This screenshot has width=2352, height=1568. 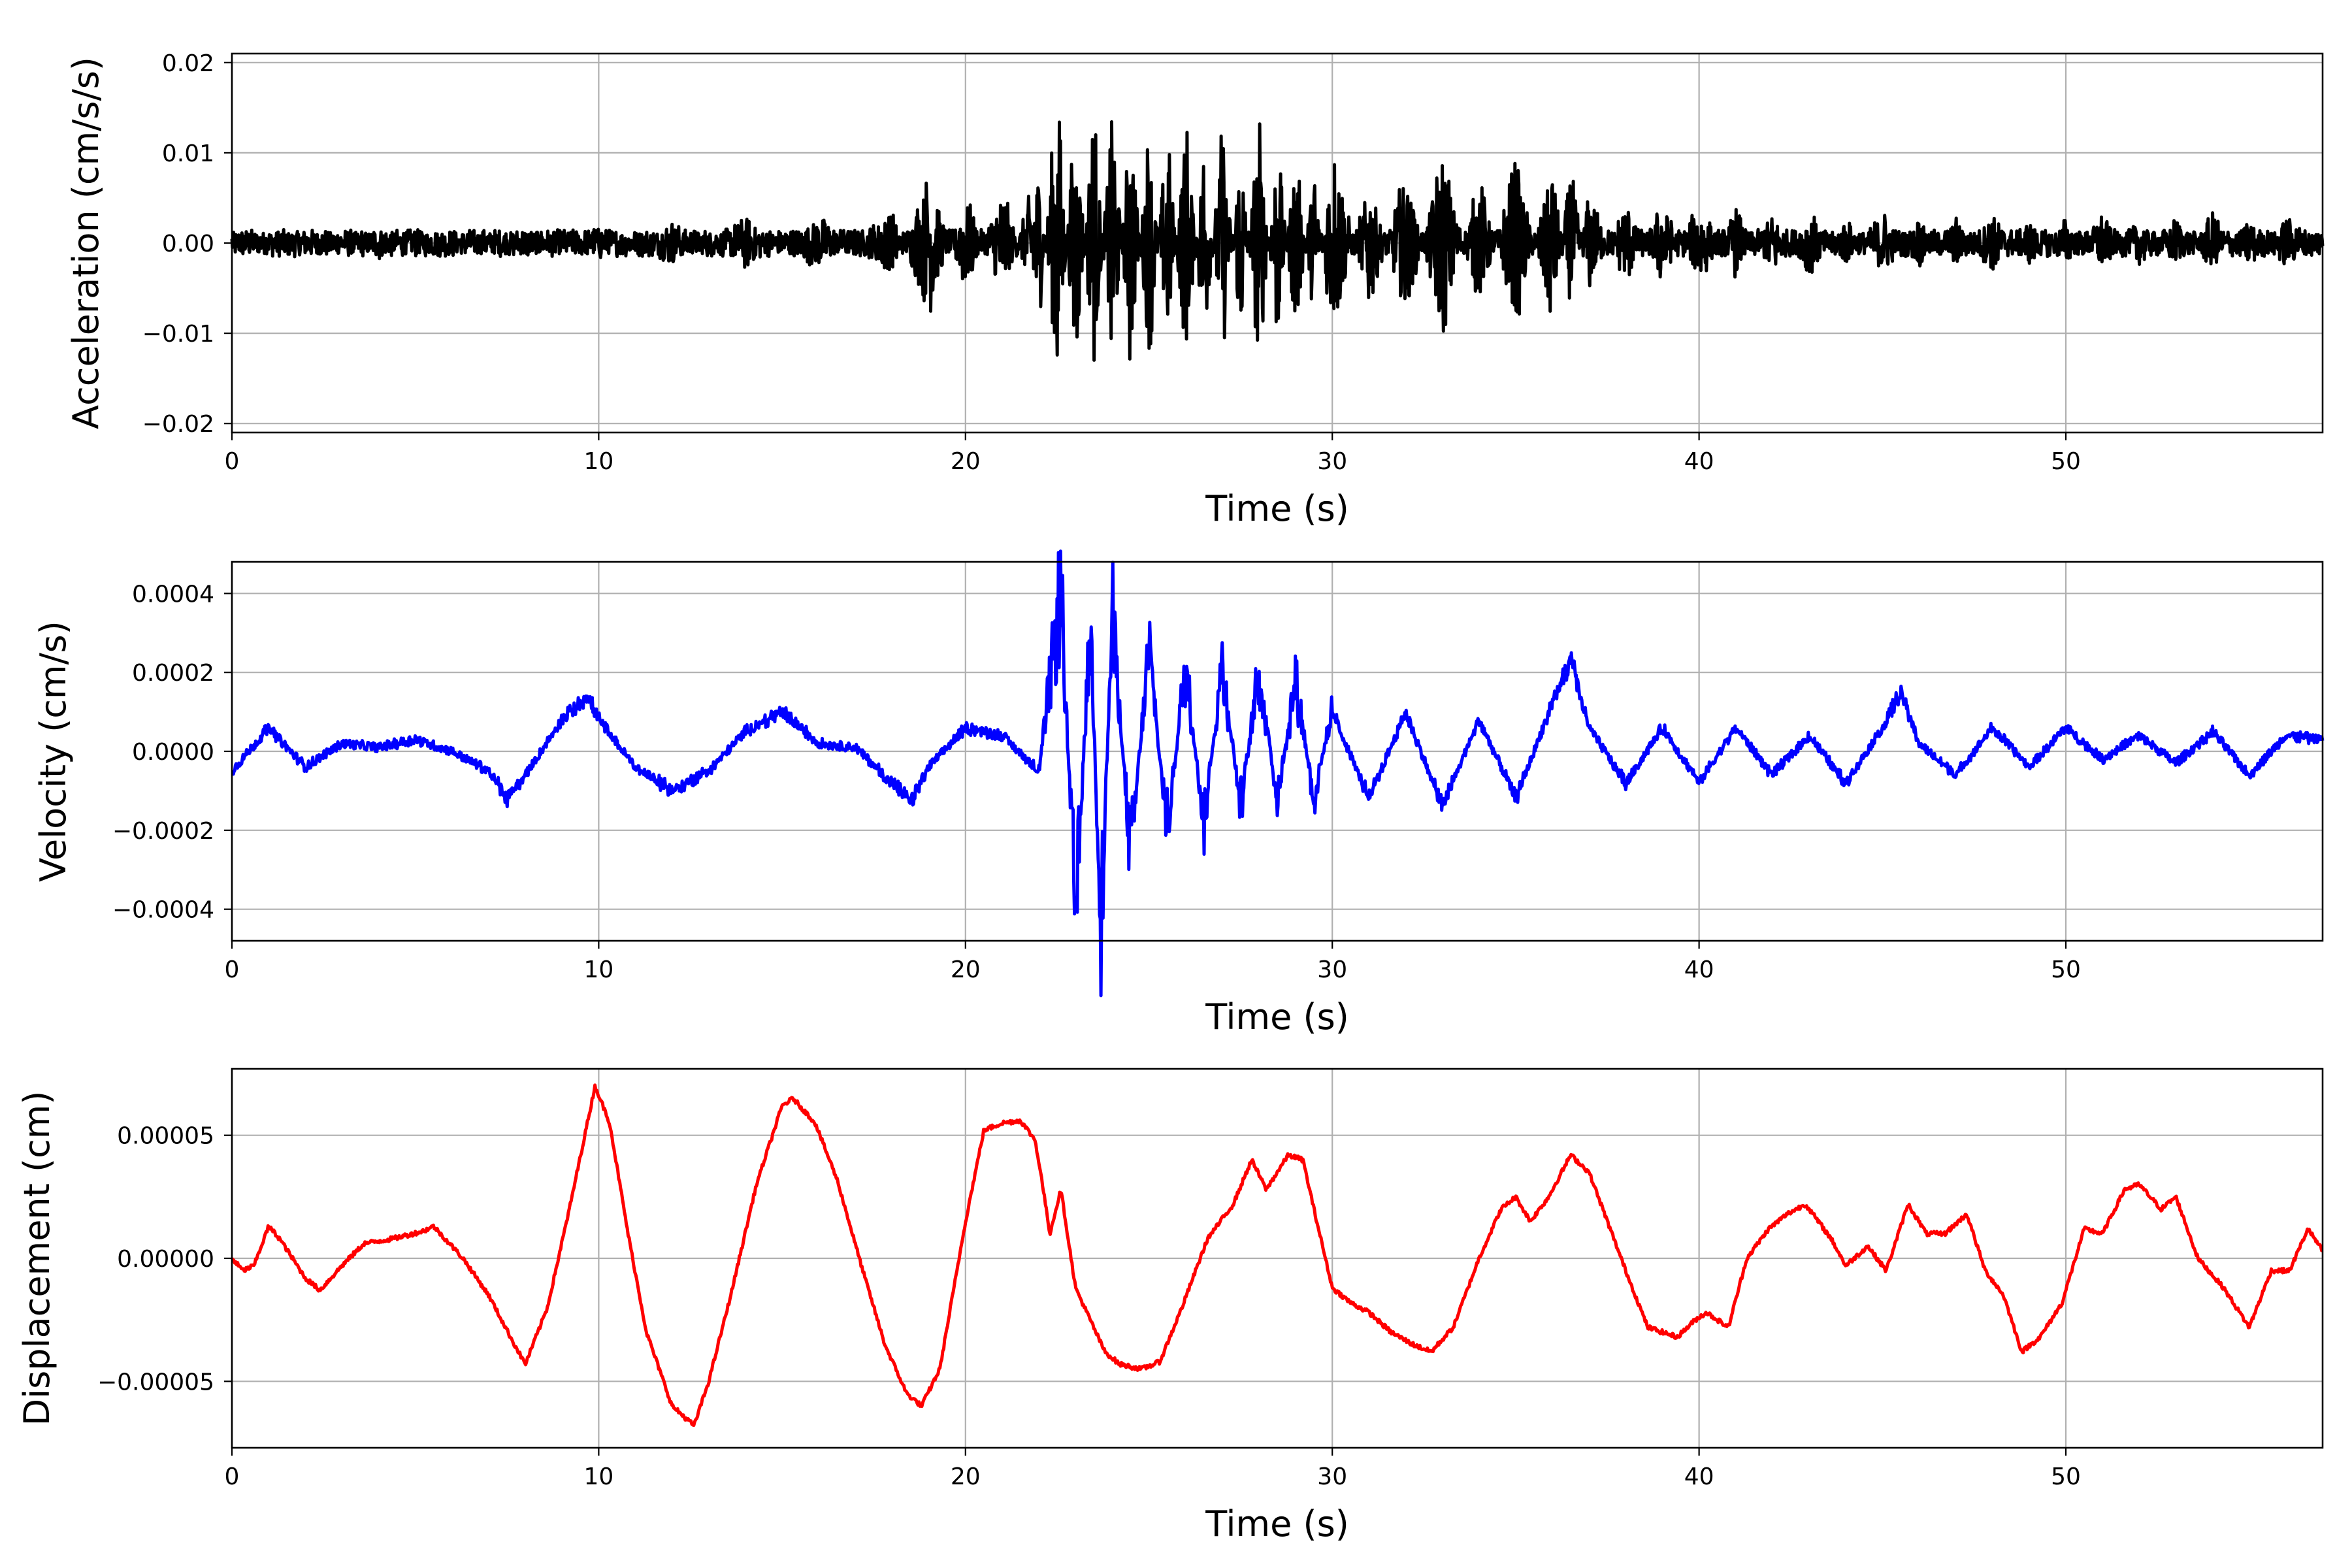 I want to click on displacement-x-tick-label: 30, so click(x=1332, y=1476).